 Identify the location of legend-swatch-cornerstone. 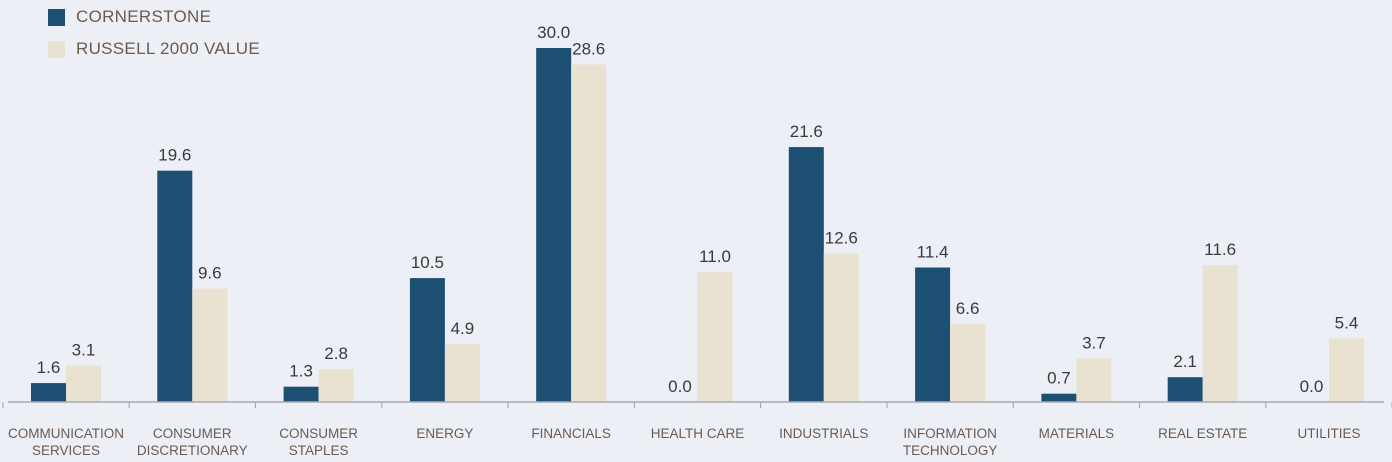
(56, 17).